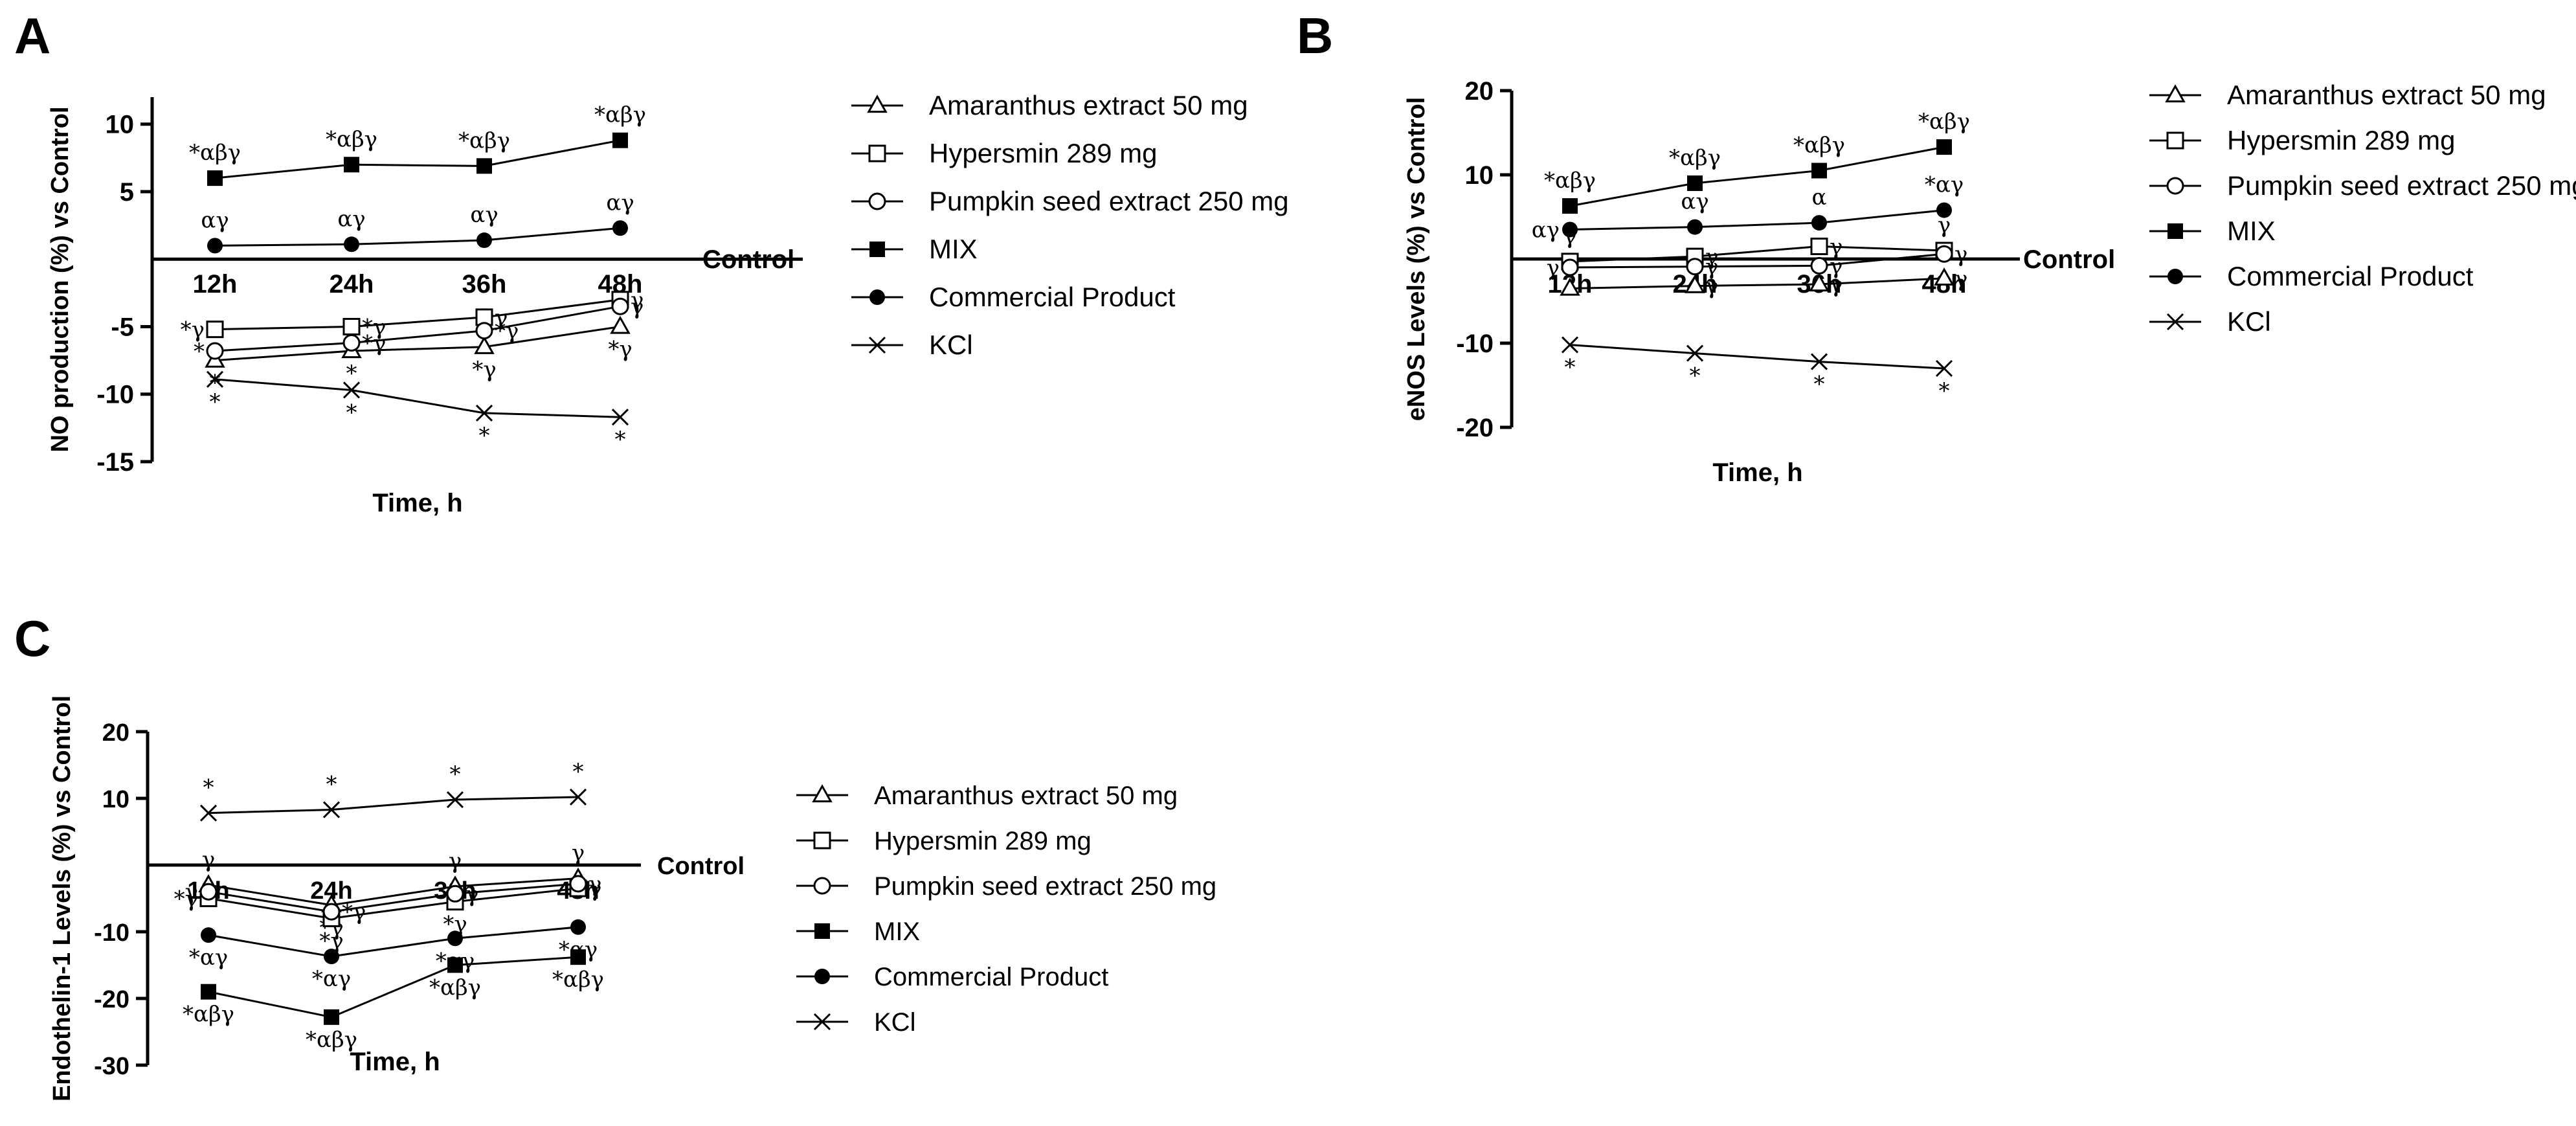  Describe the element at coordinates (215, 284) in the screenshot. I see `x-tick-label: 12h` at that location.